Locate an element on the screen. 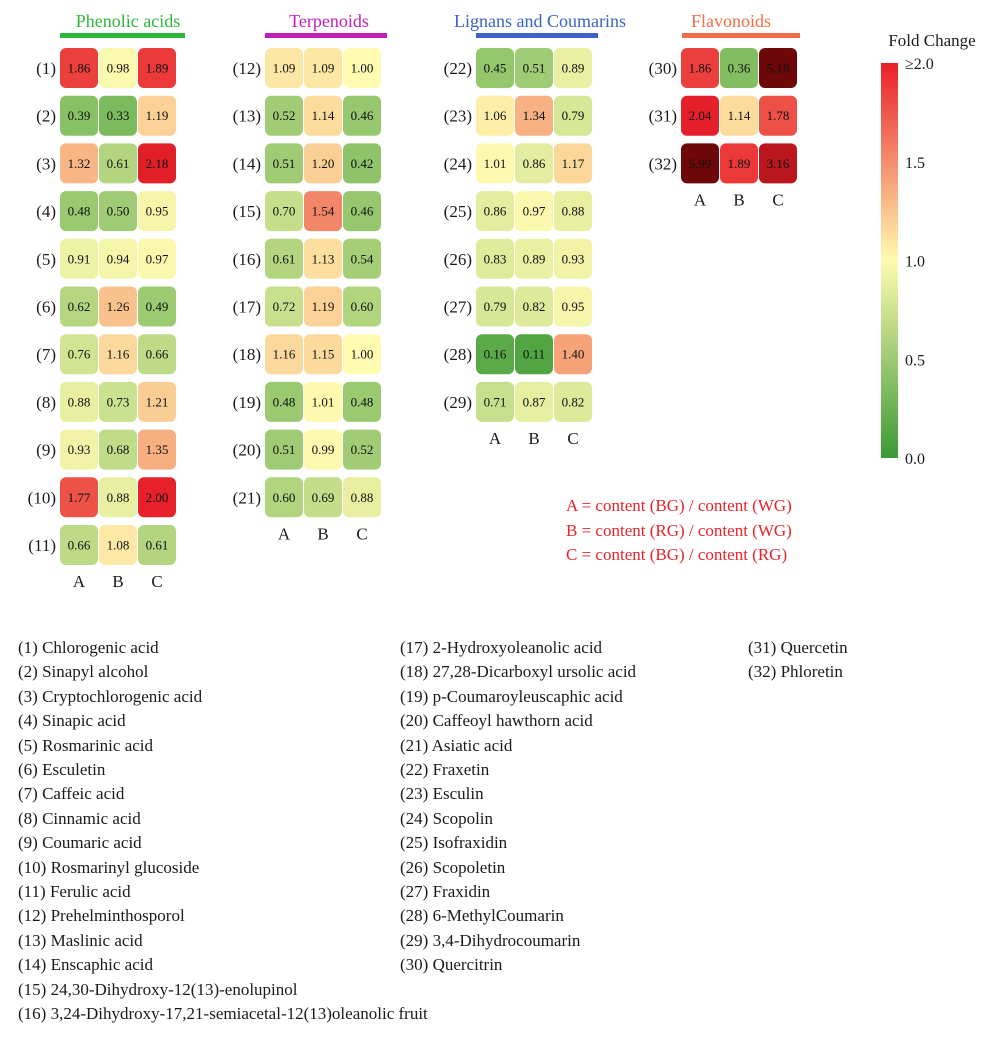 This screenshot has width=1008, height=1038. cell-value-label: 0.73 is located at coordinates (118, 401).